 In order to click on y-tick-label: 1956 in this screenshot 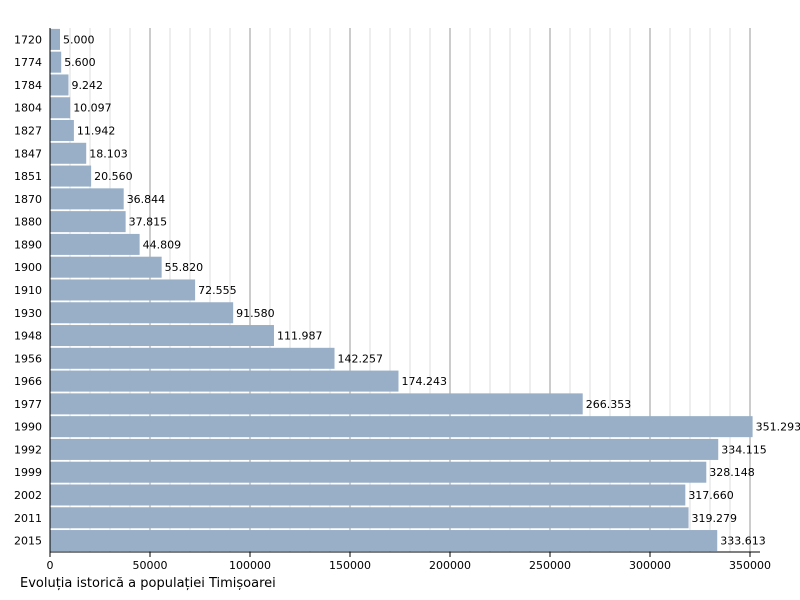, I will do `click(28, 358)`.